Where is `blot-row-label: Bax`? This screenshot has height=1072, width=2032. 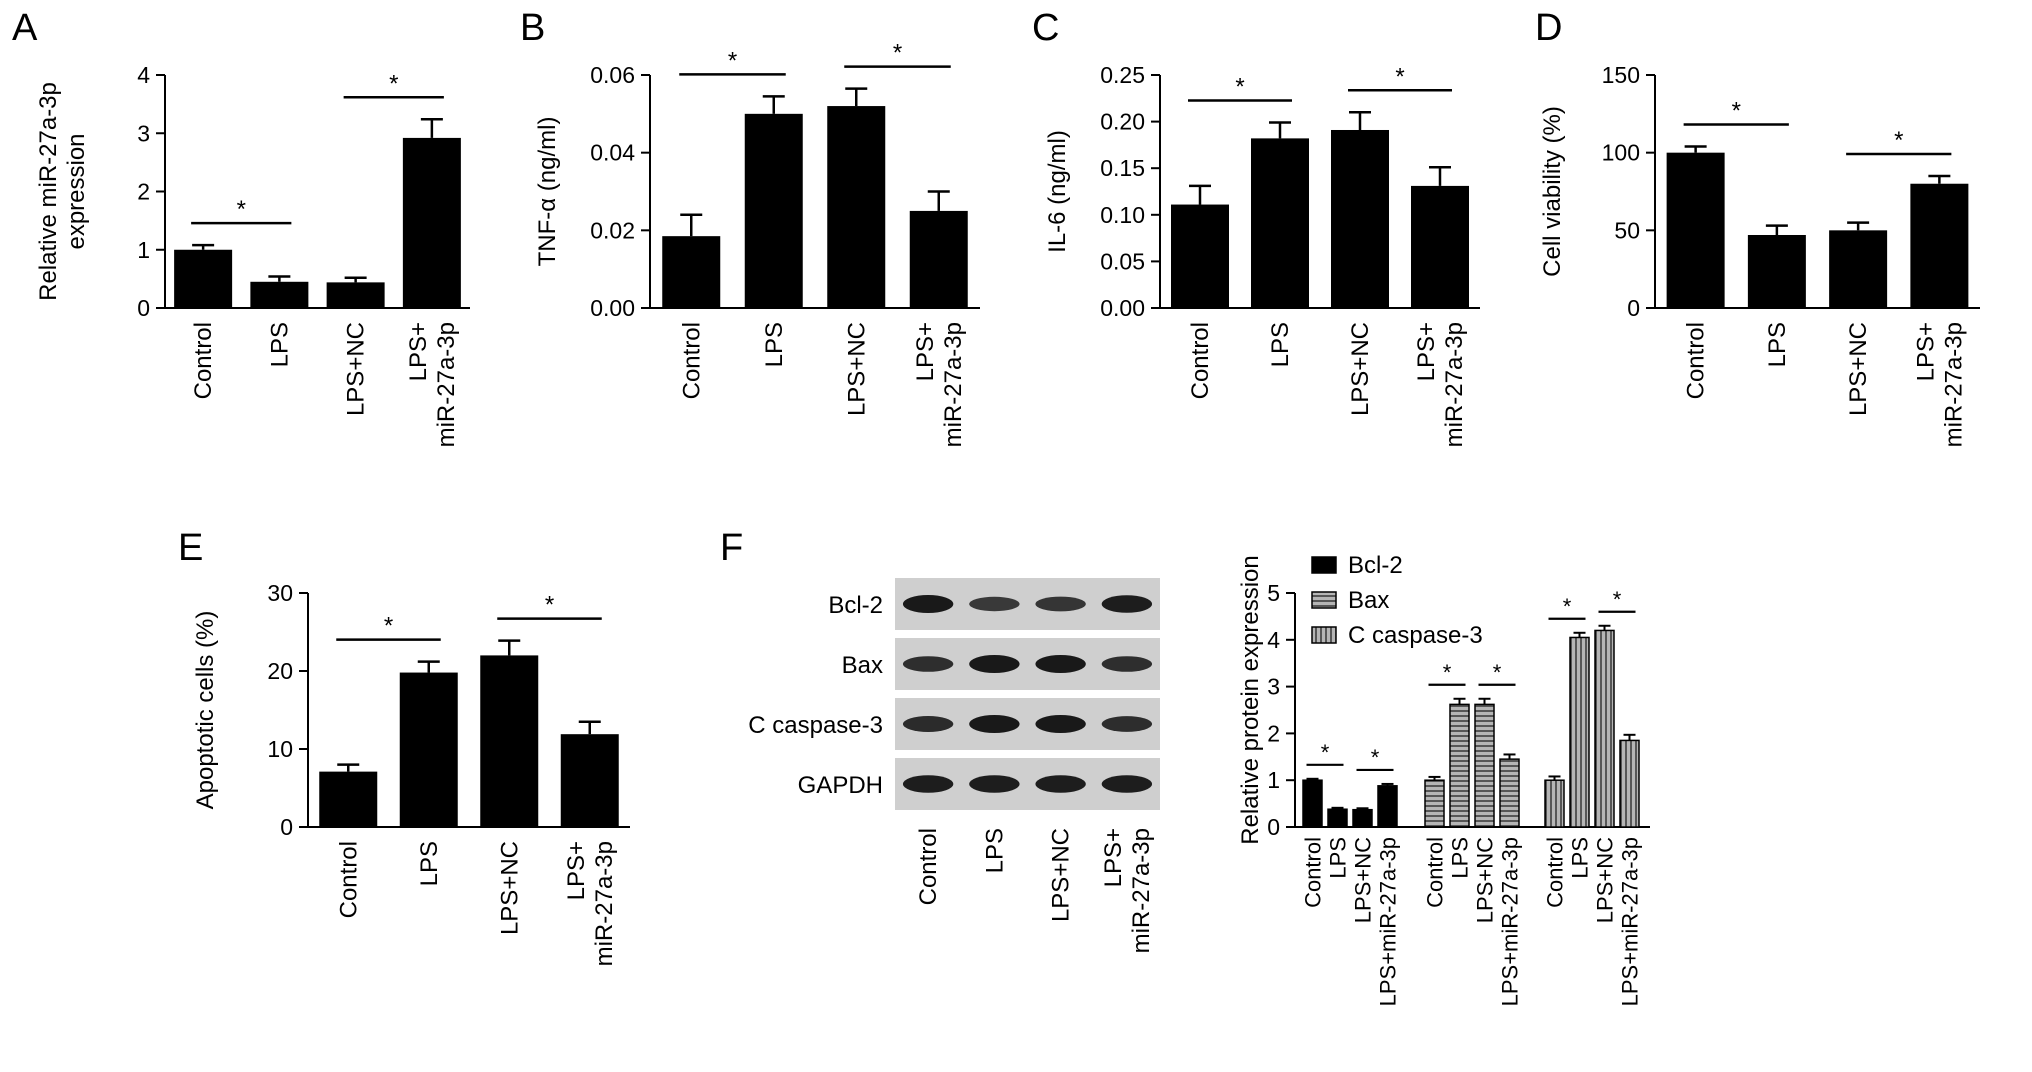 blot-row-label: Bax is located at coordinates (862, 665).